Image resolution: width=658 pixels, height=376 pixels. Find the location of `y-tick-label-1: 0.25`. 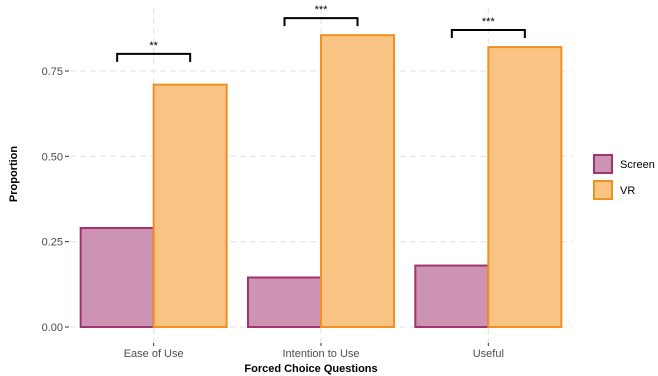

y-tick-label-1: 0.25 is located at coordinates (52, 243).